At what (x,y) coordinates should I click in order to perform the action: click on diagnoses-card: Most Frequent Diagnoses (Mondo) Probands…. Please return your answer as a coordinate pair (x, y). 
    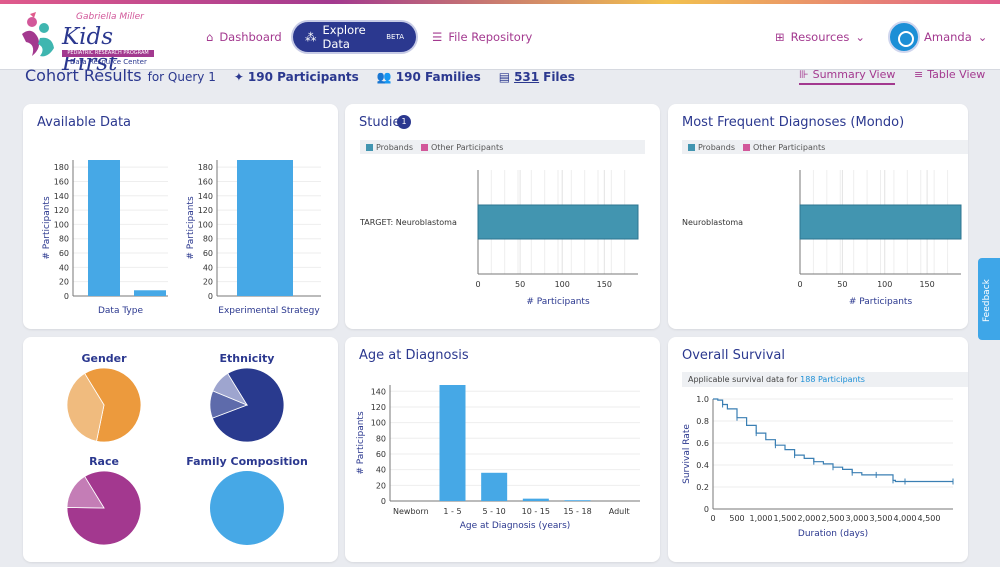
    Looking at the image, I should click on (818, 216).